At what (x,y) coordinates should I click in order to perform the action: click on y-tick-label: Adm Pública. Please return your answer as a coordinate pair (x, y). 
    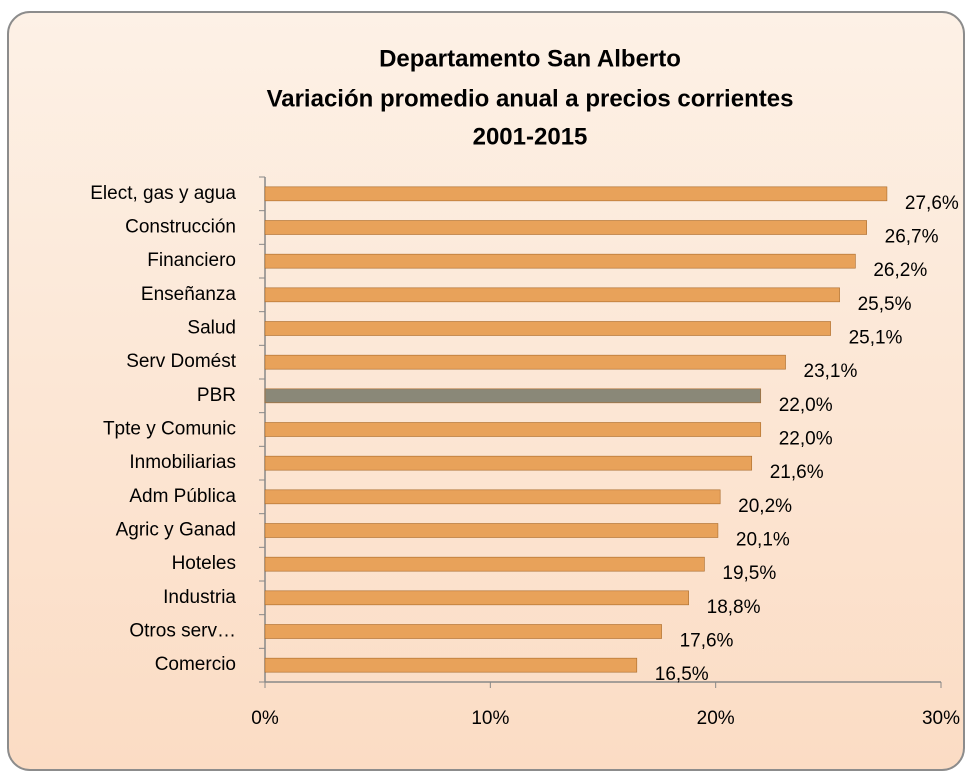
    Looking at the image, I should click on (182, 496).